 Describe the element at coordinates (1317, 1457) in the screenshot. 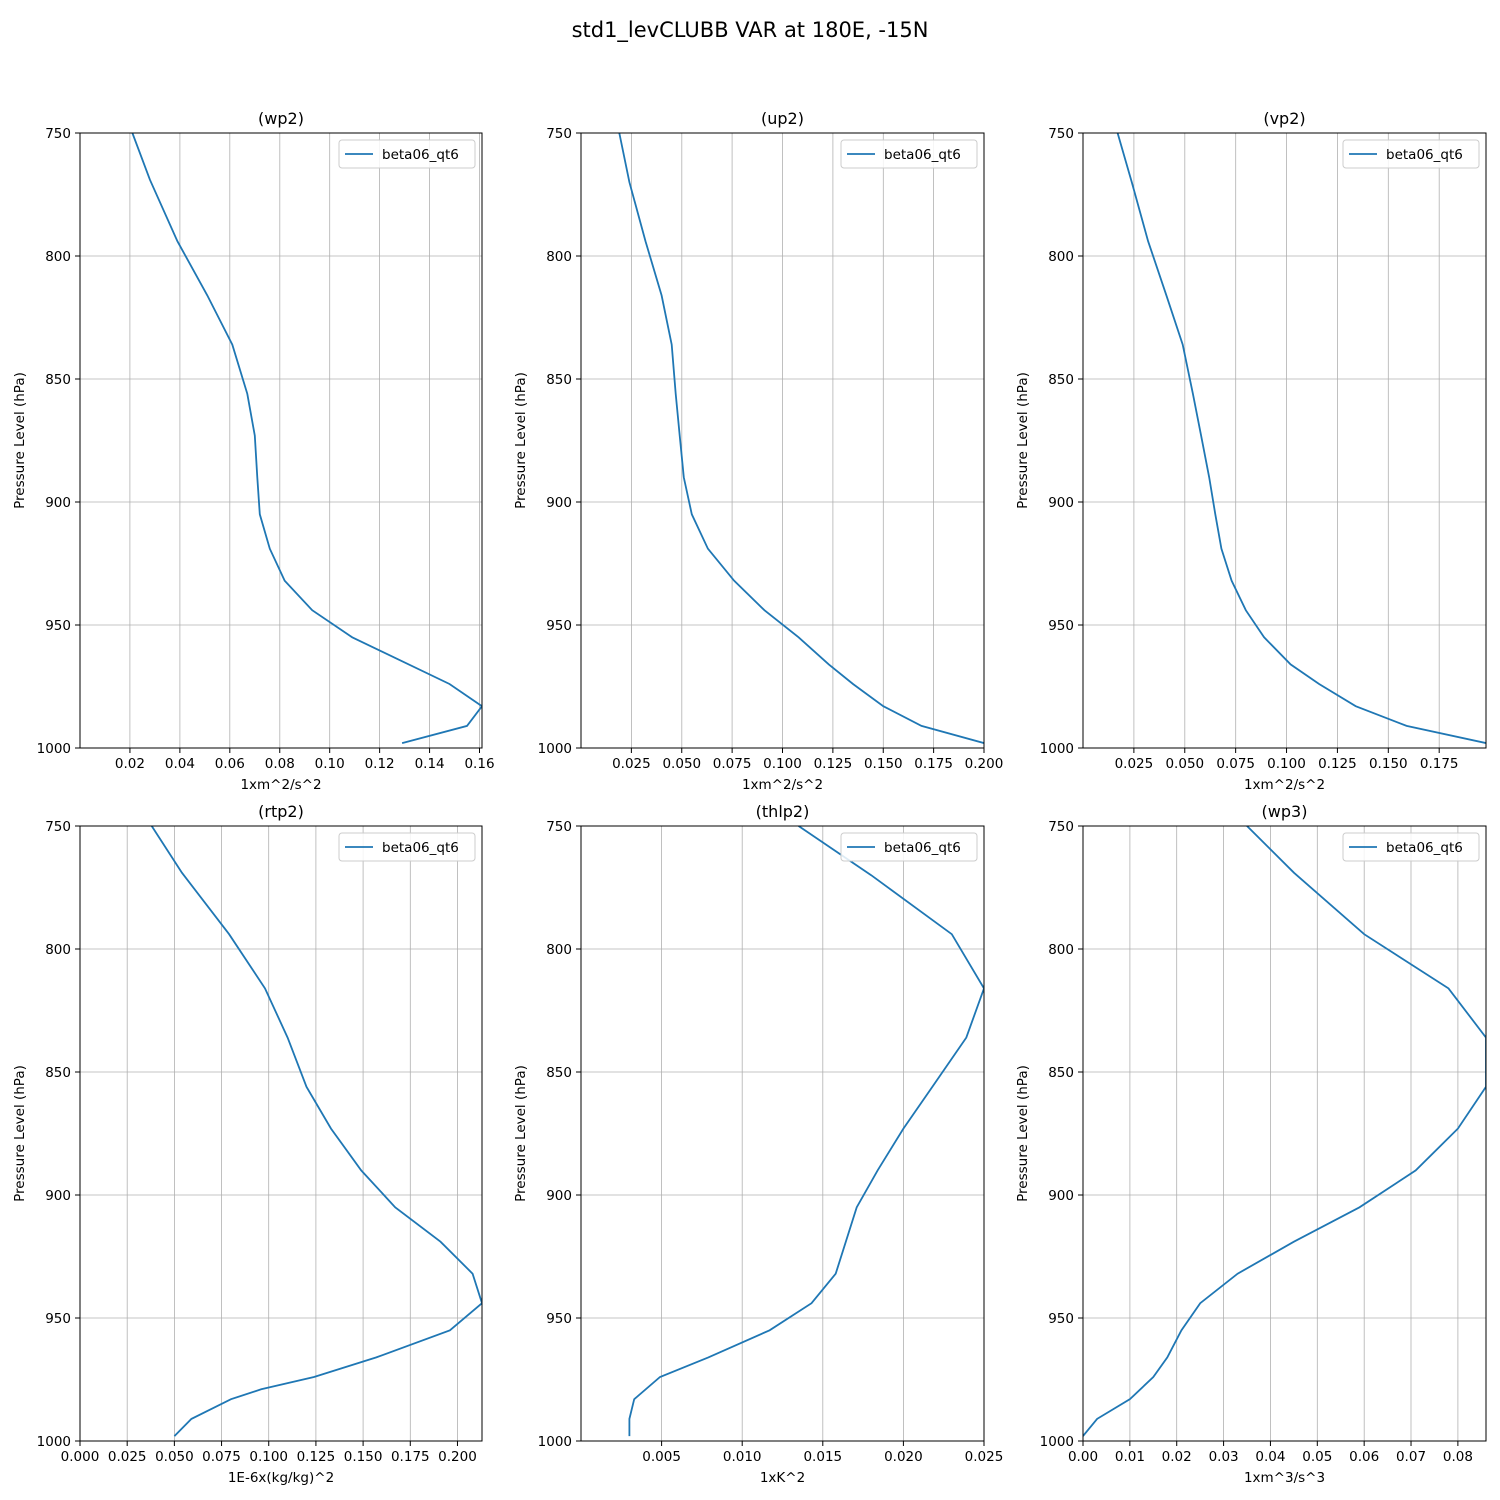

I see `x-tick-label: 0.05` at that location.